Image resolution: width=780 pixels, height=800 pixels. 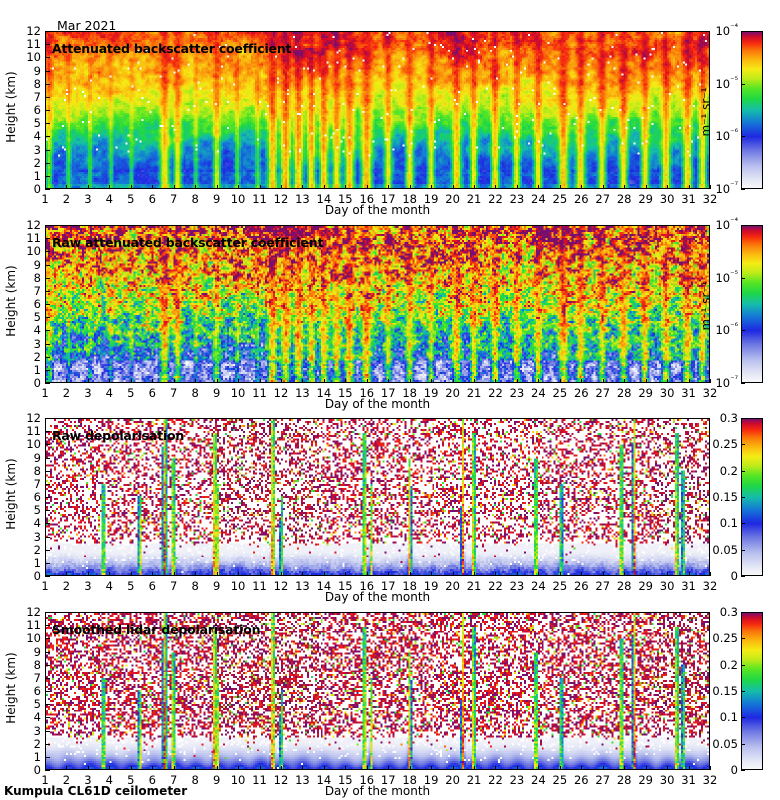 I want to click on colorbar-tick-label-0-1: 10⁻⁵, so click(x=726, y=83).